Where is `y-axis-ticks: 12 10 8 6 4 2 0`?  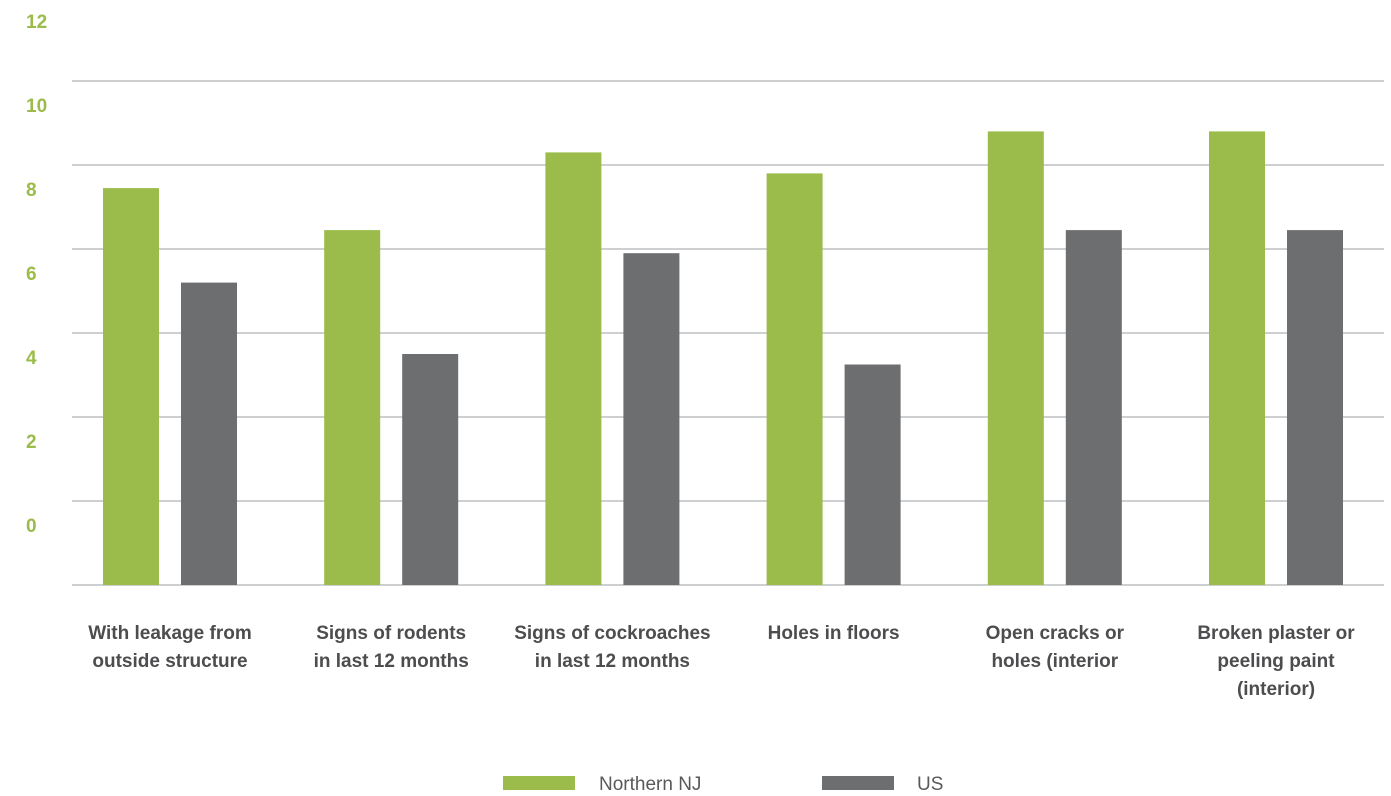
y-axis-ticks: 12 10 8 6 4 2 0 is located at coordinates (36, 274).